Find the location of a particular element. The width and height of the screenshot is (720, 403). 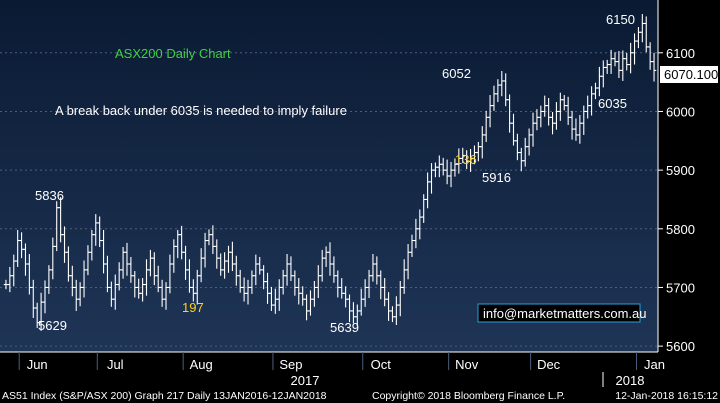

x-month-label: Nov is located at coordinates (467, 364).